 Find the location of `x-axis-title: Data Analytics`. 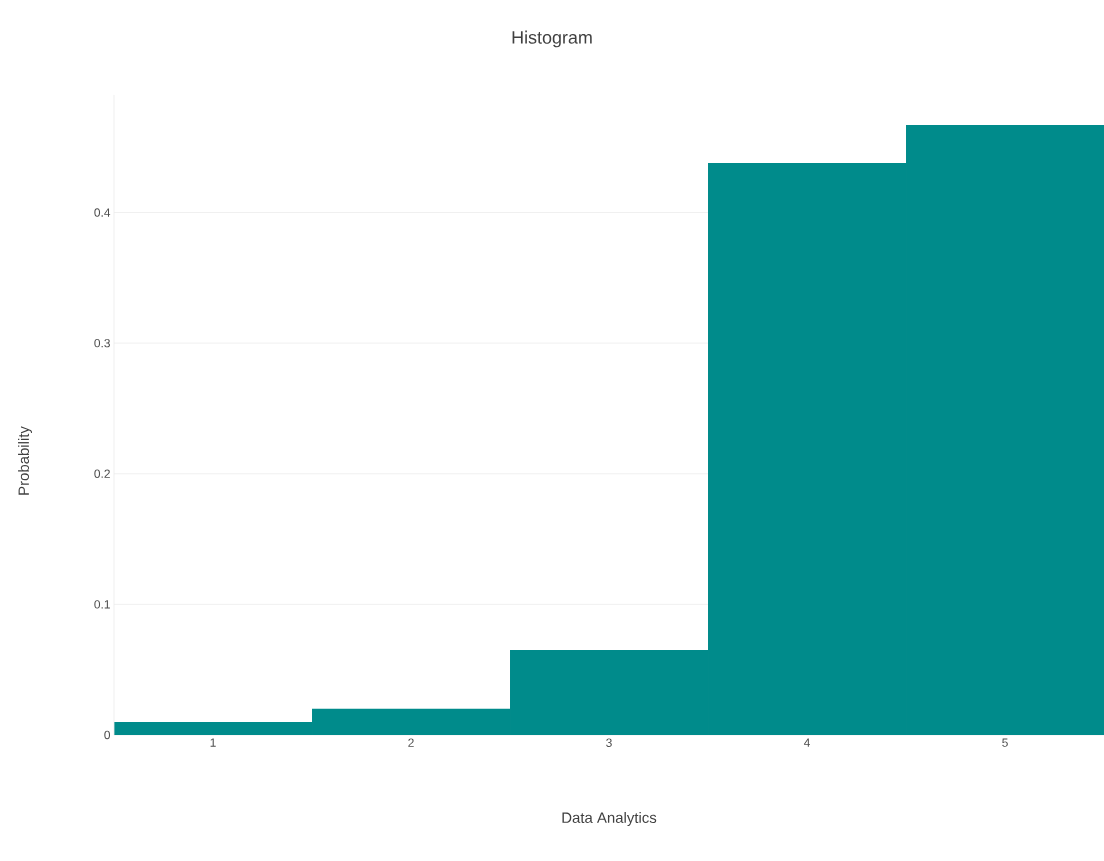

x-axis-title: Data Analytics is located at coordinates (609, 819).